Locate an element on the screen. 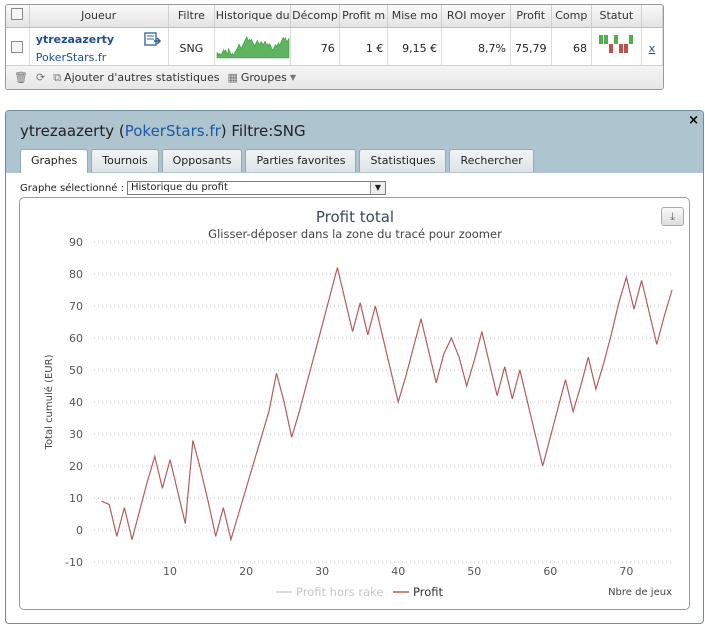 The height and width of the screenshot is (627, 705). legend-item-label: Profit is located at coordinates (428, 592).